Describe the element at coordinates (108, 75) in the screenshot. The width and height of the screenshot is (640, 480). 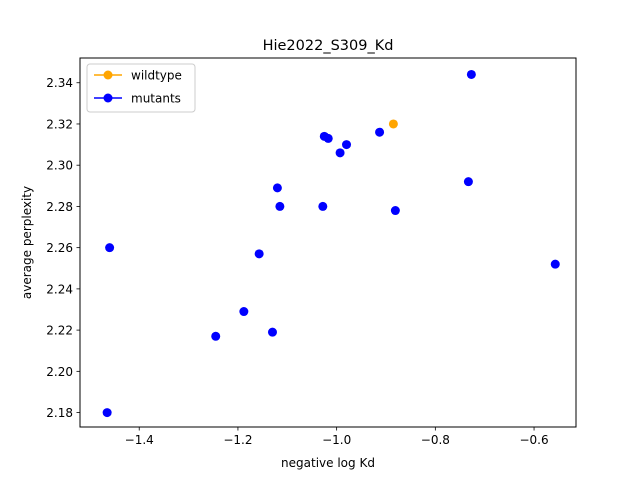
I see `legend-wildtype-marker` at that location.